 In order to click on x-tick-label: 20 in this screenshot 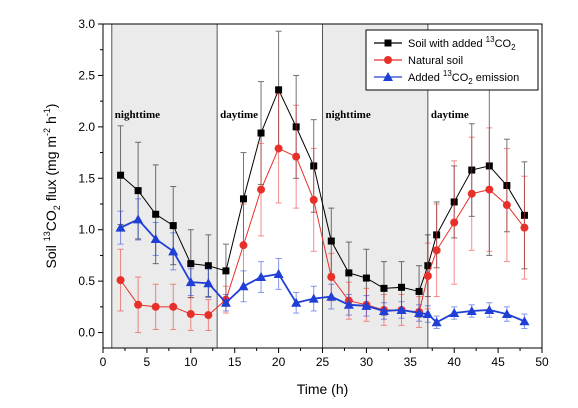, I will do `click(279, 362)`.